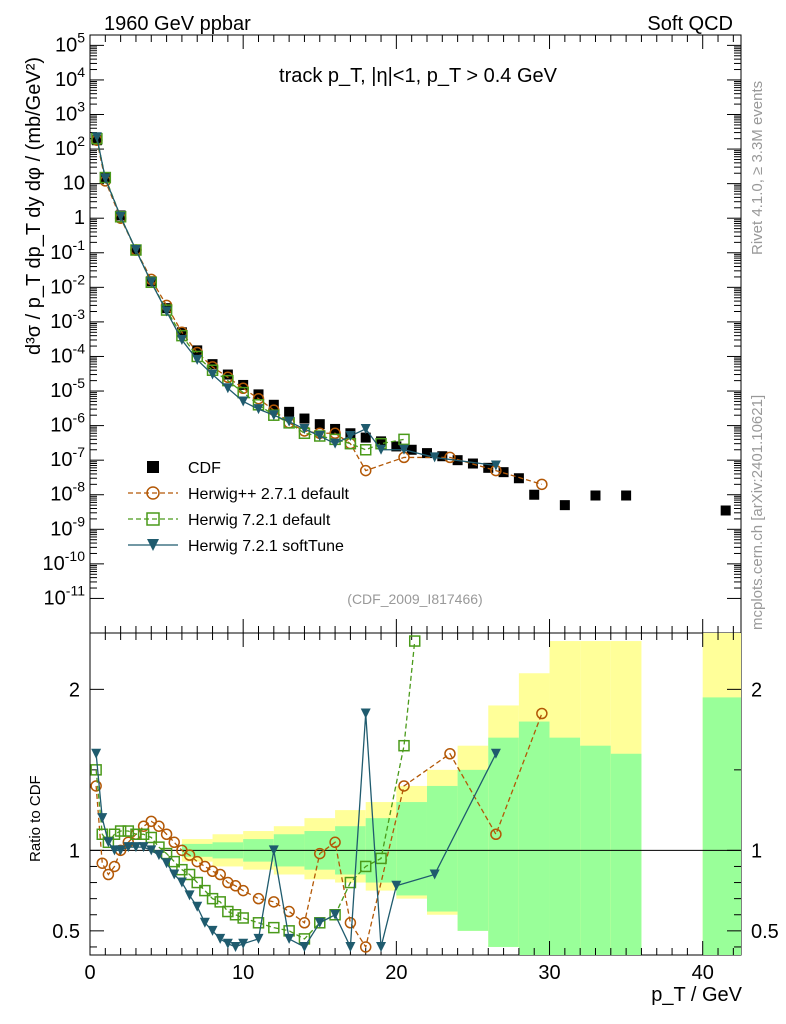 This screenshot has width=786, height=1024. I want to click on main-y-tick-label: 10⁻², so click(67, 284).